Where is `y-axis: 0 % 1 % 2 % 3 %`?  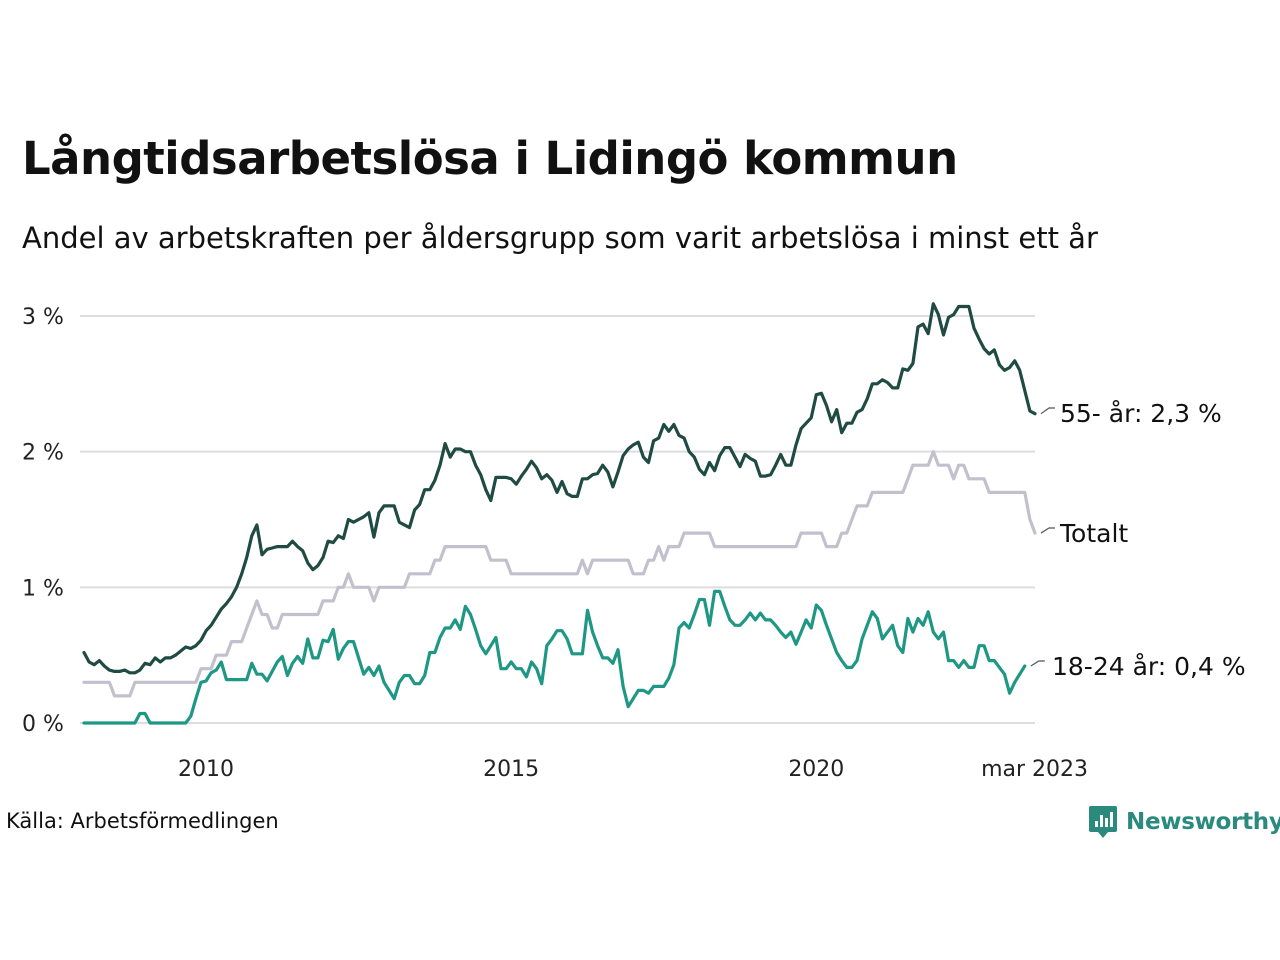 y-axis: 0 % 1 % 2 % 3 % is located at coordinates (43, 521).